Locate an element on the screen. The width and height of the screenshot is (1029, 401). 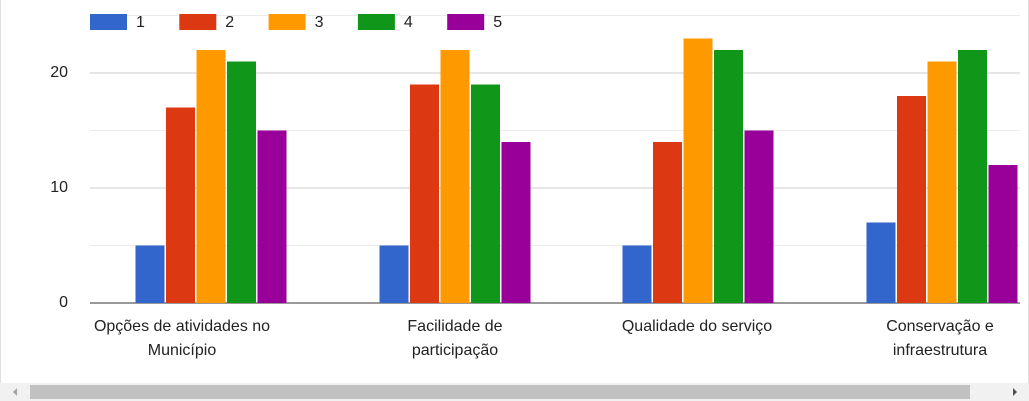
x-tick-label: Qualidade do serviço is located at coordinates (697, 326).